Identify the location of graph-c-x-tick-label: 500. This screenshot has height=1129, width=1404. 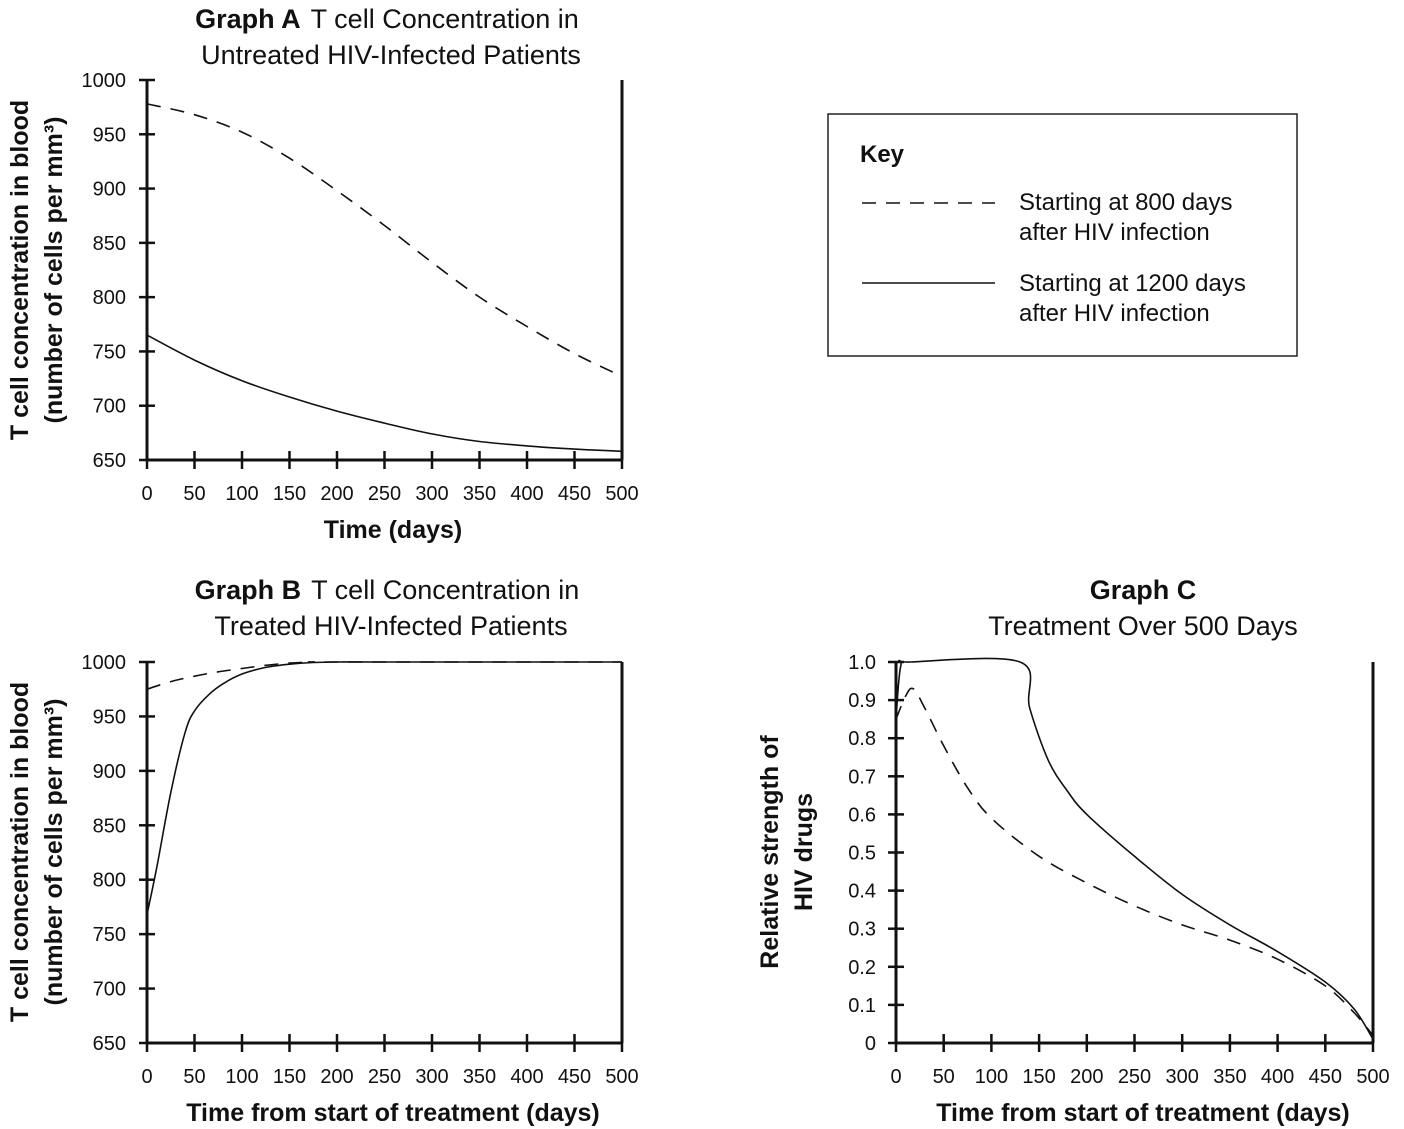
(1372, 1077).